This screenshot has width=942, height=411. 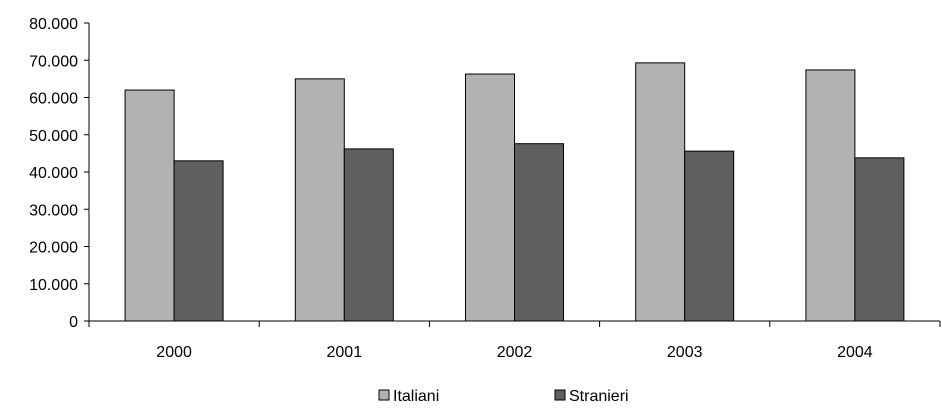 I want to click on y-tick-label: 80.000, so click(x=53, y=24).